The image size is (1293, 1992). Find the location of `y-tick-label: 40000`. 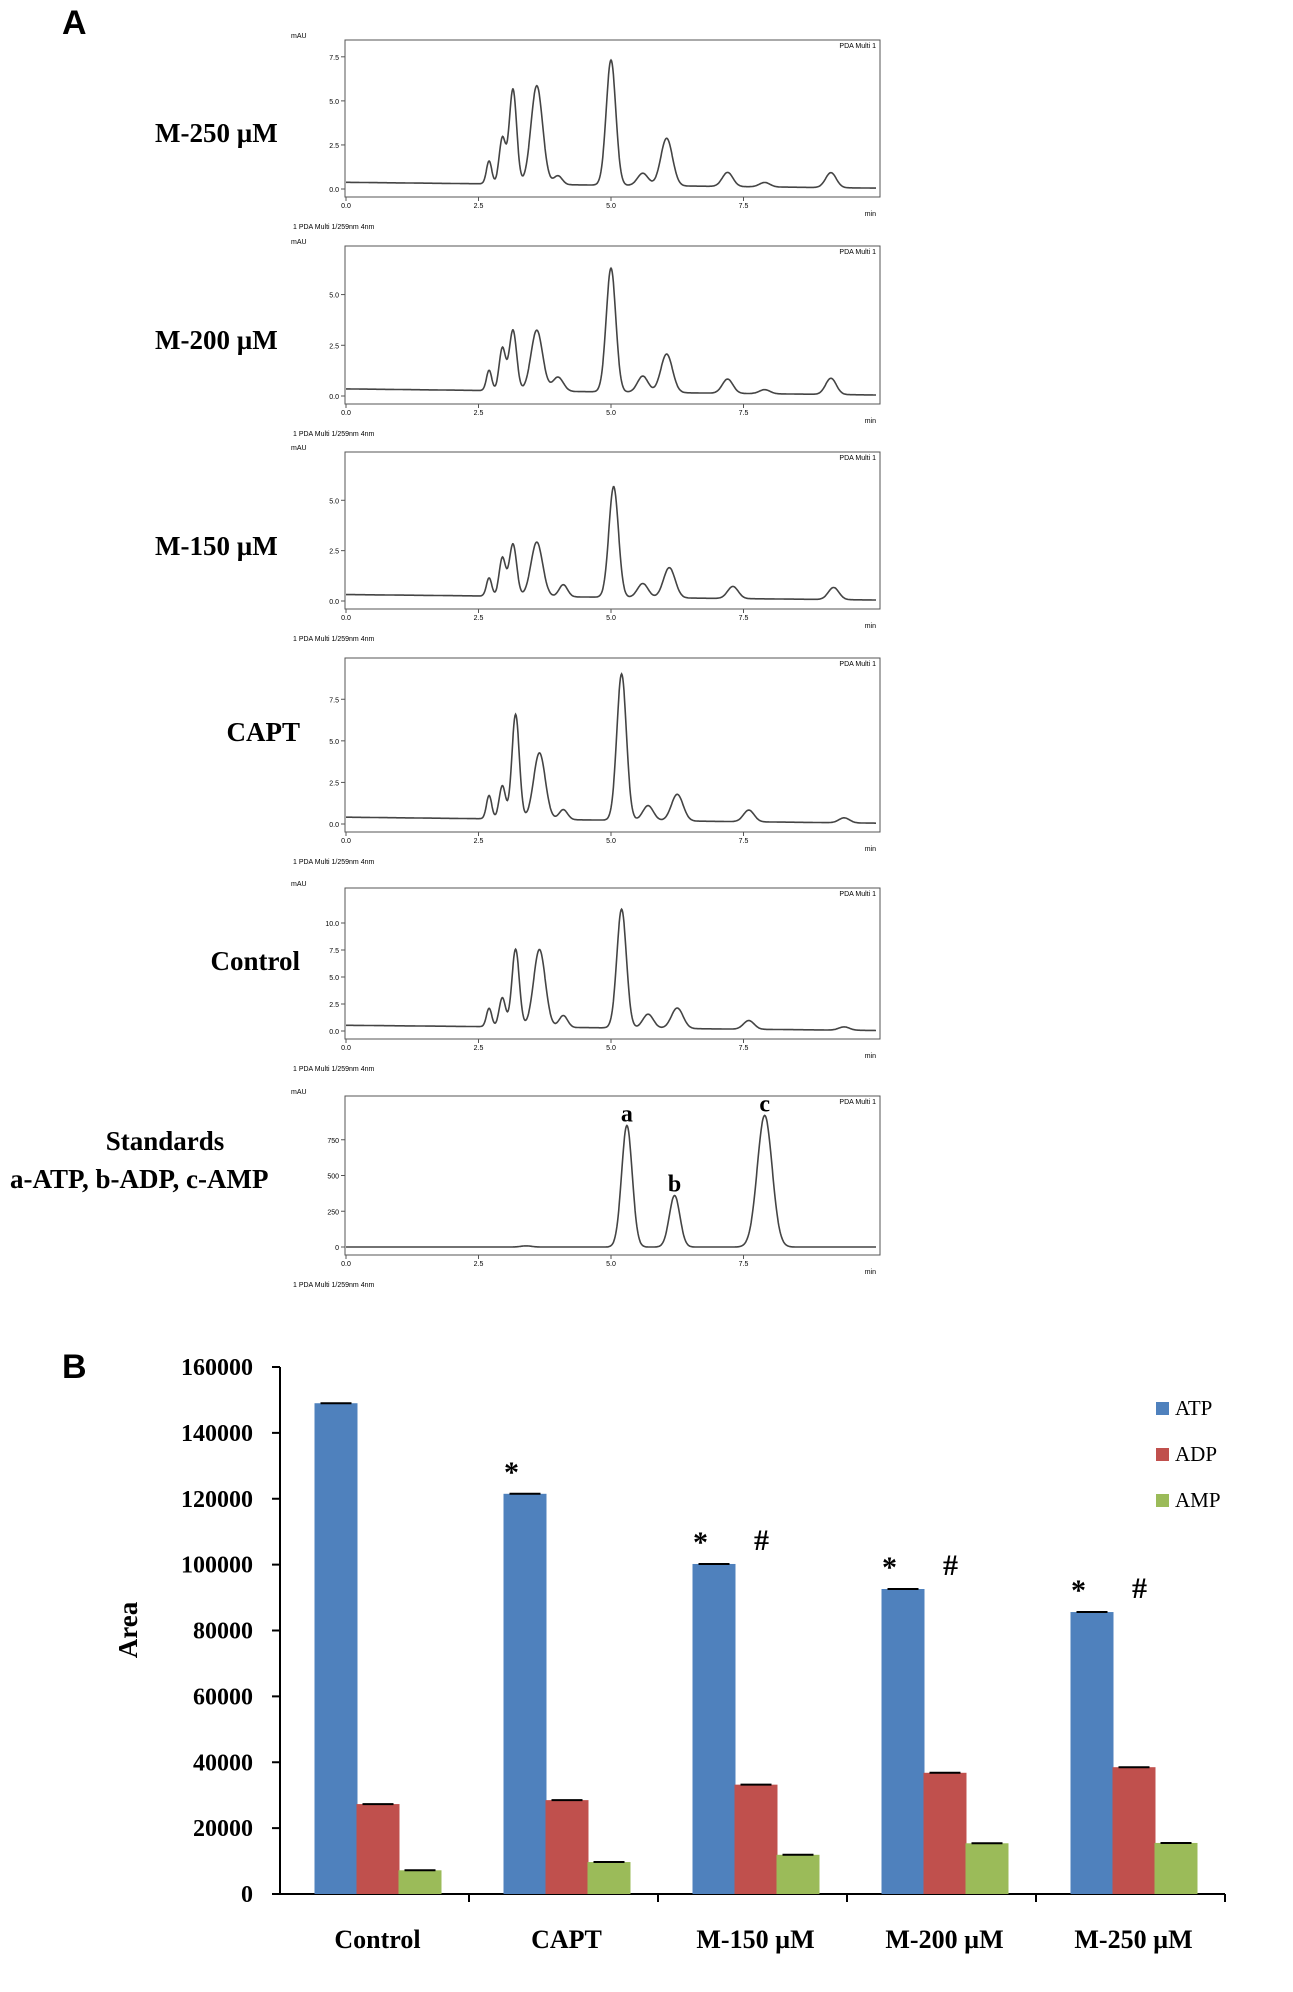

y-tick-label: 40000 is located at coordinates (223, 1763).